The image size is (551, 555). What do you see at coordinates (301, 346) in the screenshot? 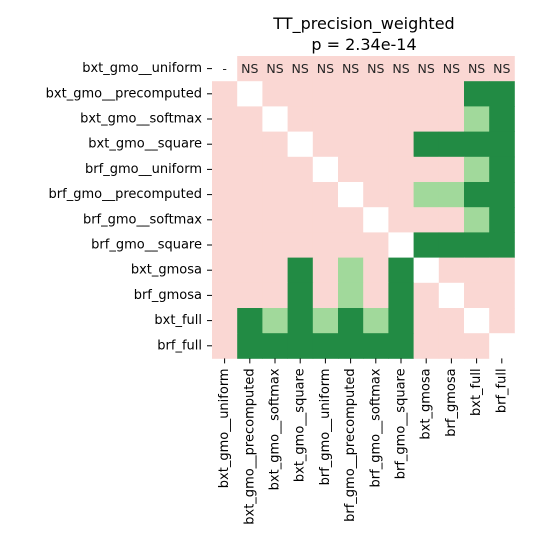
I see `heatmap-cell-r11-c3` at bounding box center [301, 346].